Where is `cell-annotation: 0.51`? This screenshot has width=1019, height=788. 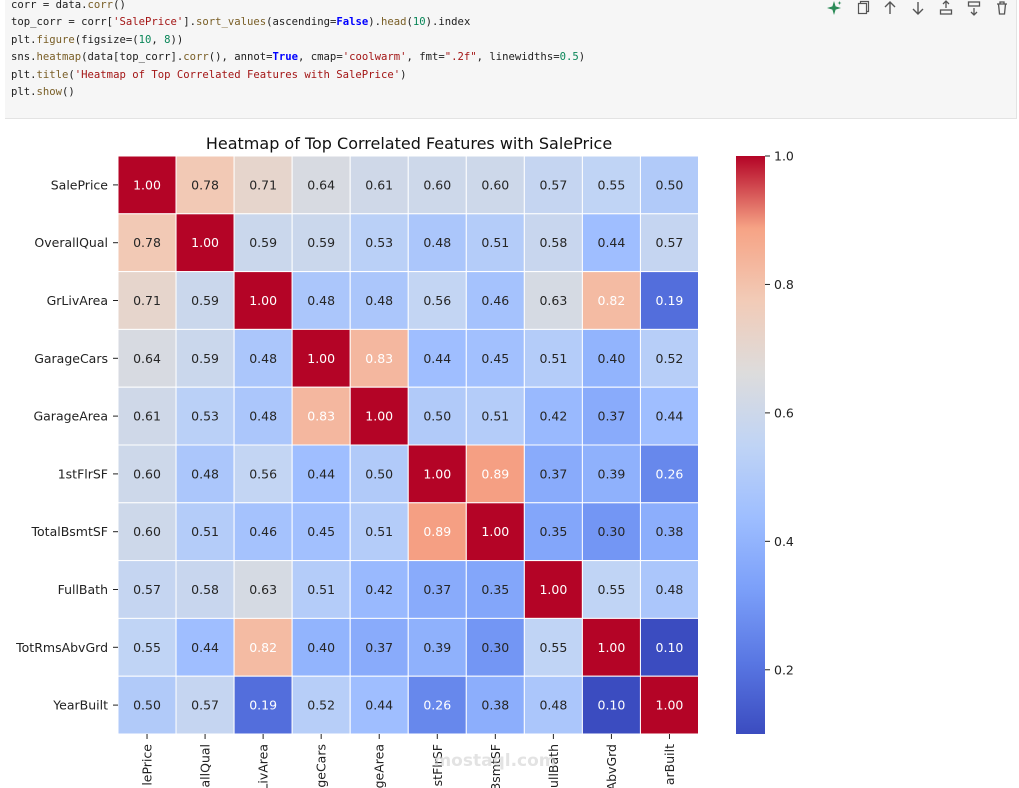
cell-annotation: 0.51 is located at coordinates (205, 531).